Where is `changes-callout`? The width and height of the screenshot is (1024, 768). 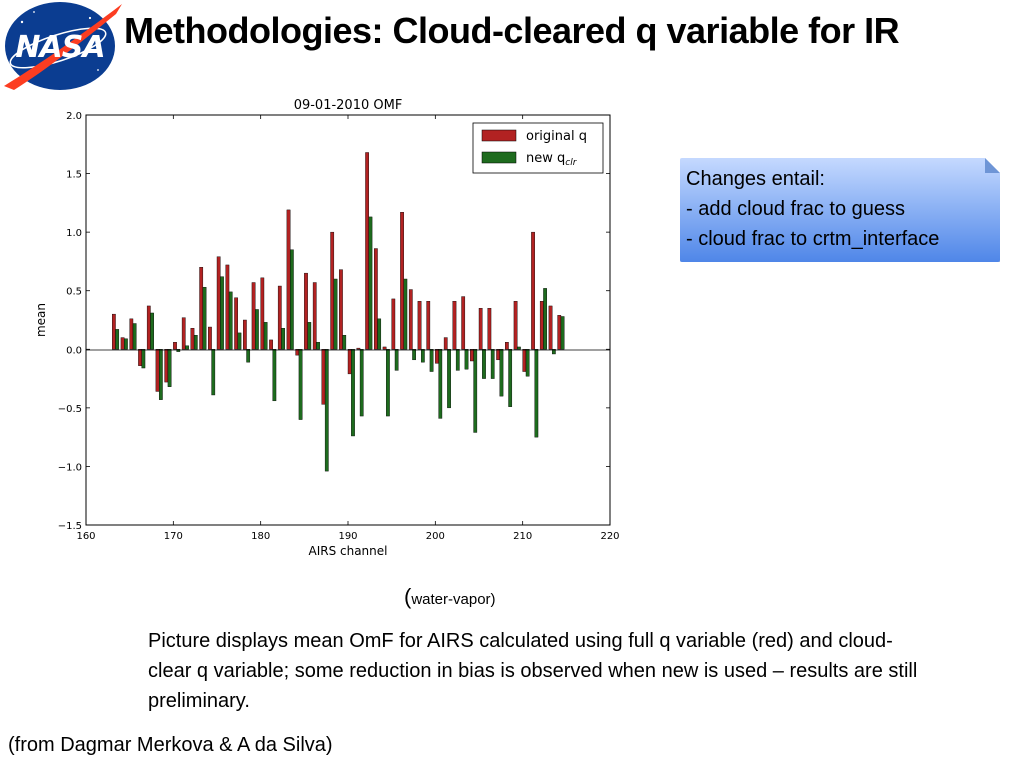 changes-callout is located at coordinates (840, 210).